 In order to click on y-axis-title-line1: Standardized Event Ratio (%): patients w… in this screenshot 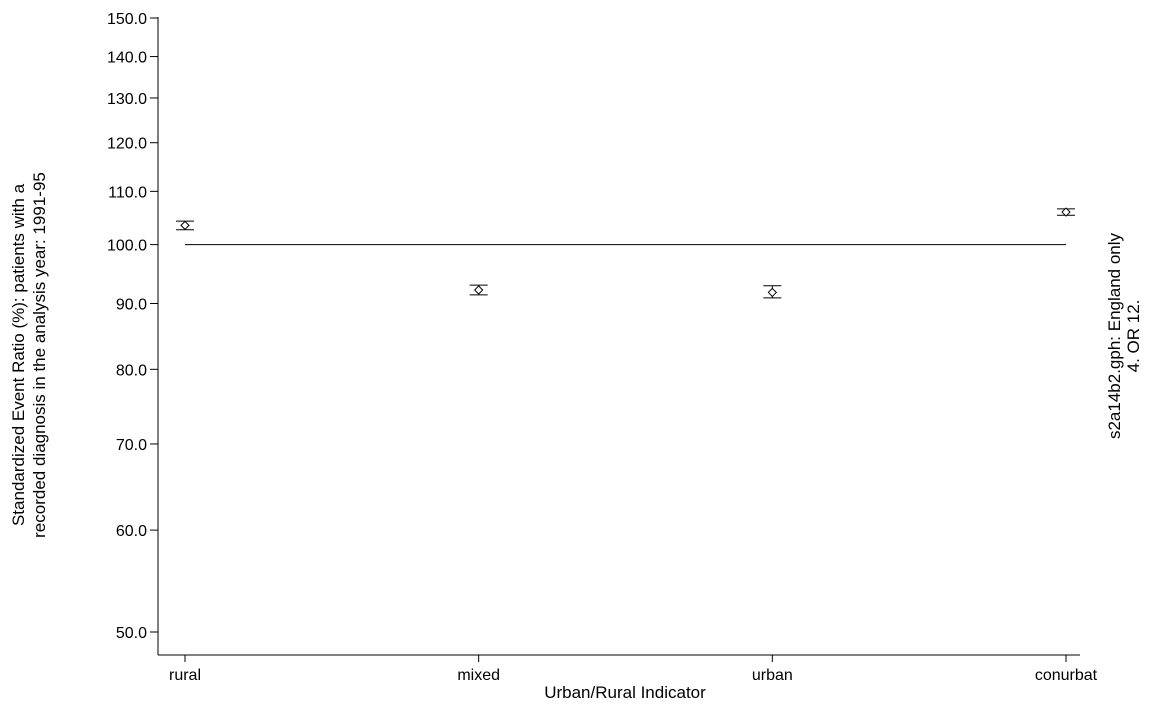, I will do `click(18, 354)`.